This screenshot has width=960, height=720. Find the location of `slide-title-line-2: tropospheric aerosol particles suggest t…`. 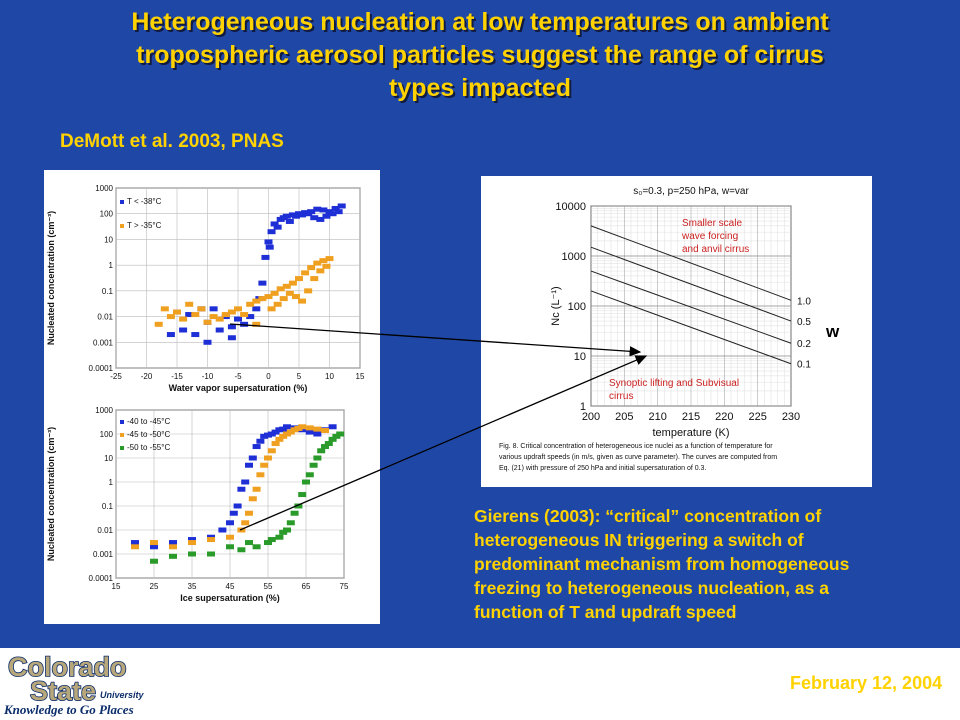

slide-title-line-2: tropospheric aerosol particles suggest t… is located at coordinates (480, 55).